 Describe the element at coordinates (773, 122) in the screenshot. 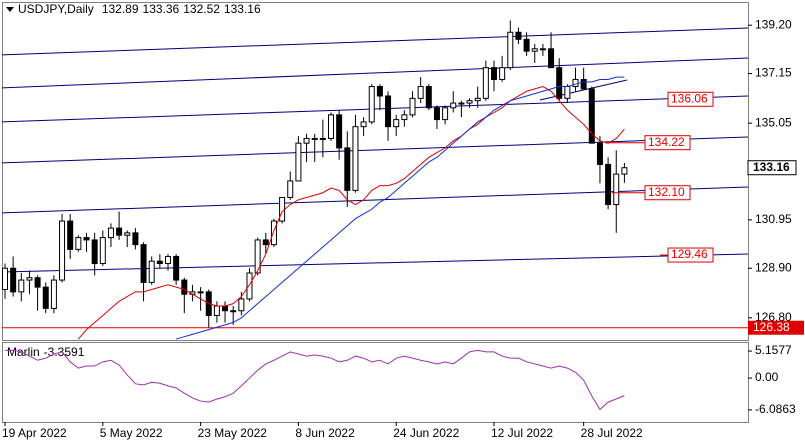

I see `y-tick-label: 135.05` at that location.